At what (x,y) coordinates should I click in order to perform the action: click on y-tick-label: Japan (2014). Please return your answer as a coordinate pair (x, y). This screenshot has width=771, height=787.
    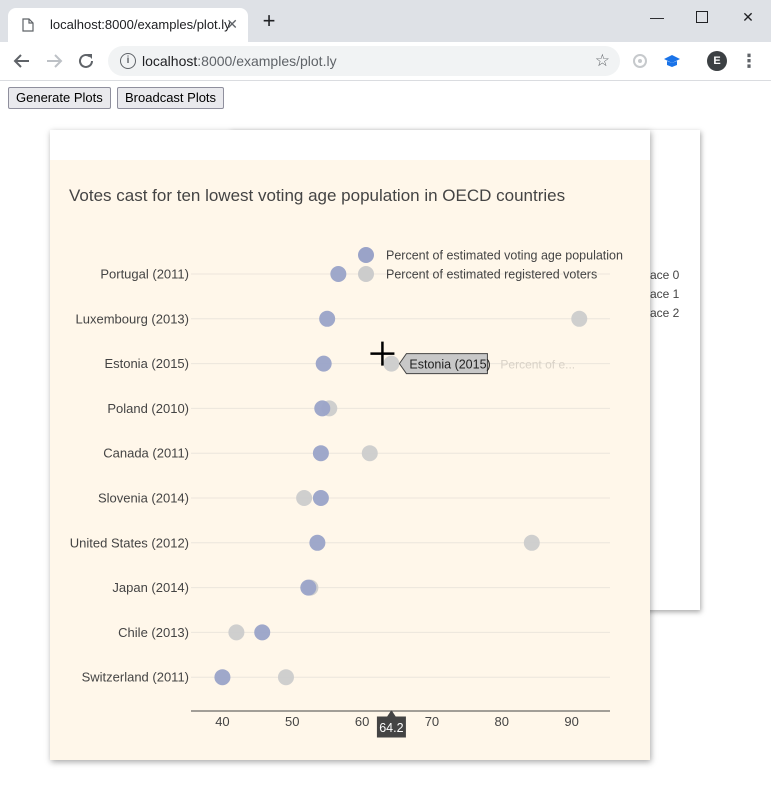
    Looking at the image, I should click on (150, 587).